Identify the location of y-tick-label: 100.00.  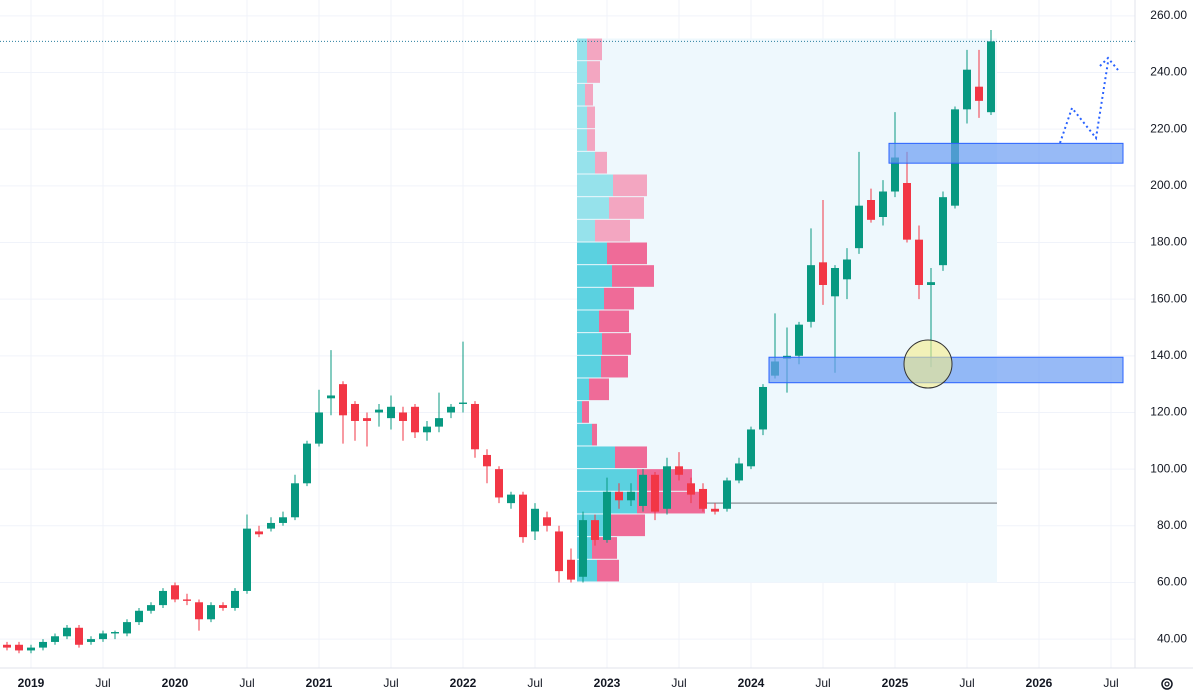
(1168, 468).